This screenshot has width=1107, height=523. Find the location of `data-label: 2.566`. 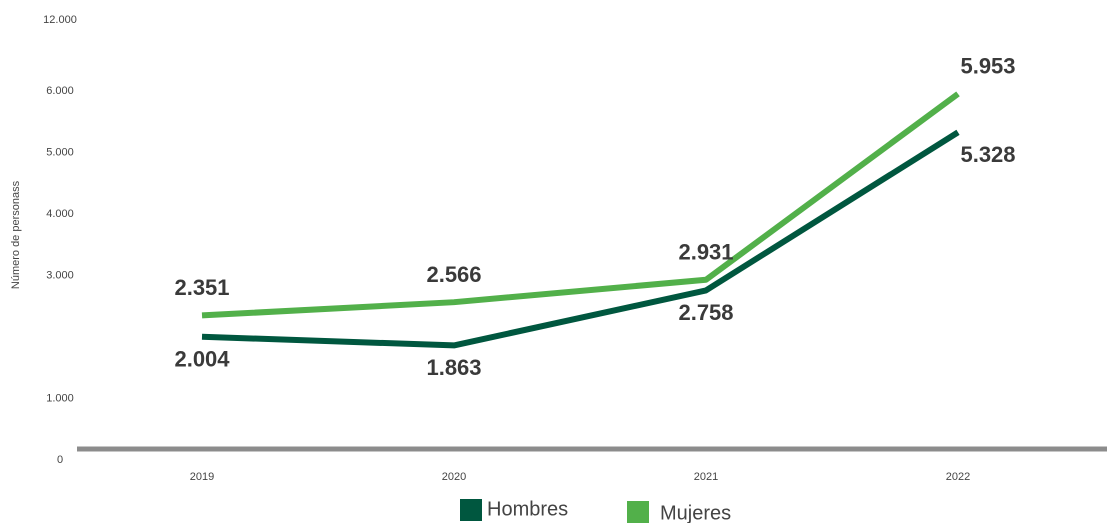

data-label: 2.566 is located at coordinates (453, 274).